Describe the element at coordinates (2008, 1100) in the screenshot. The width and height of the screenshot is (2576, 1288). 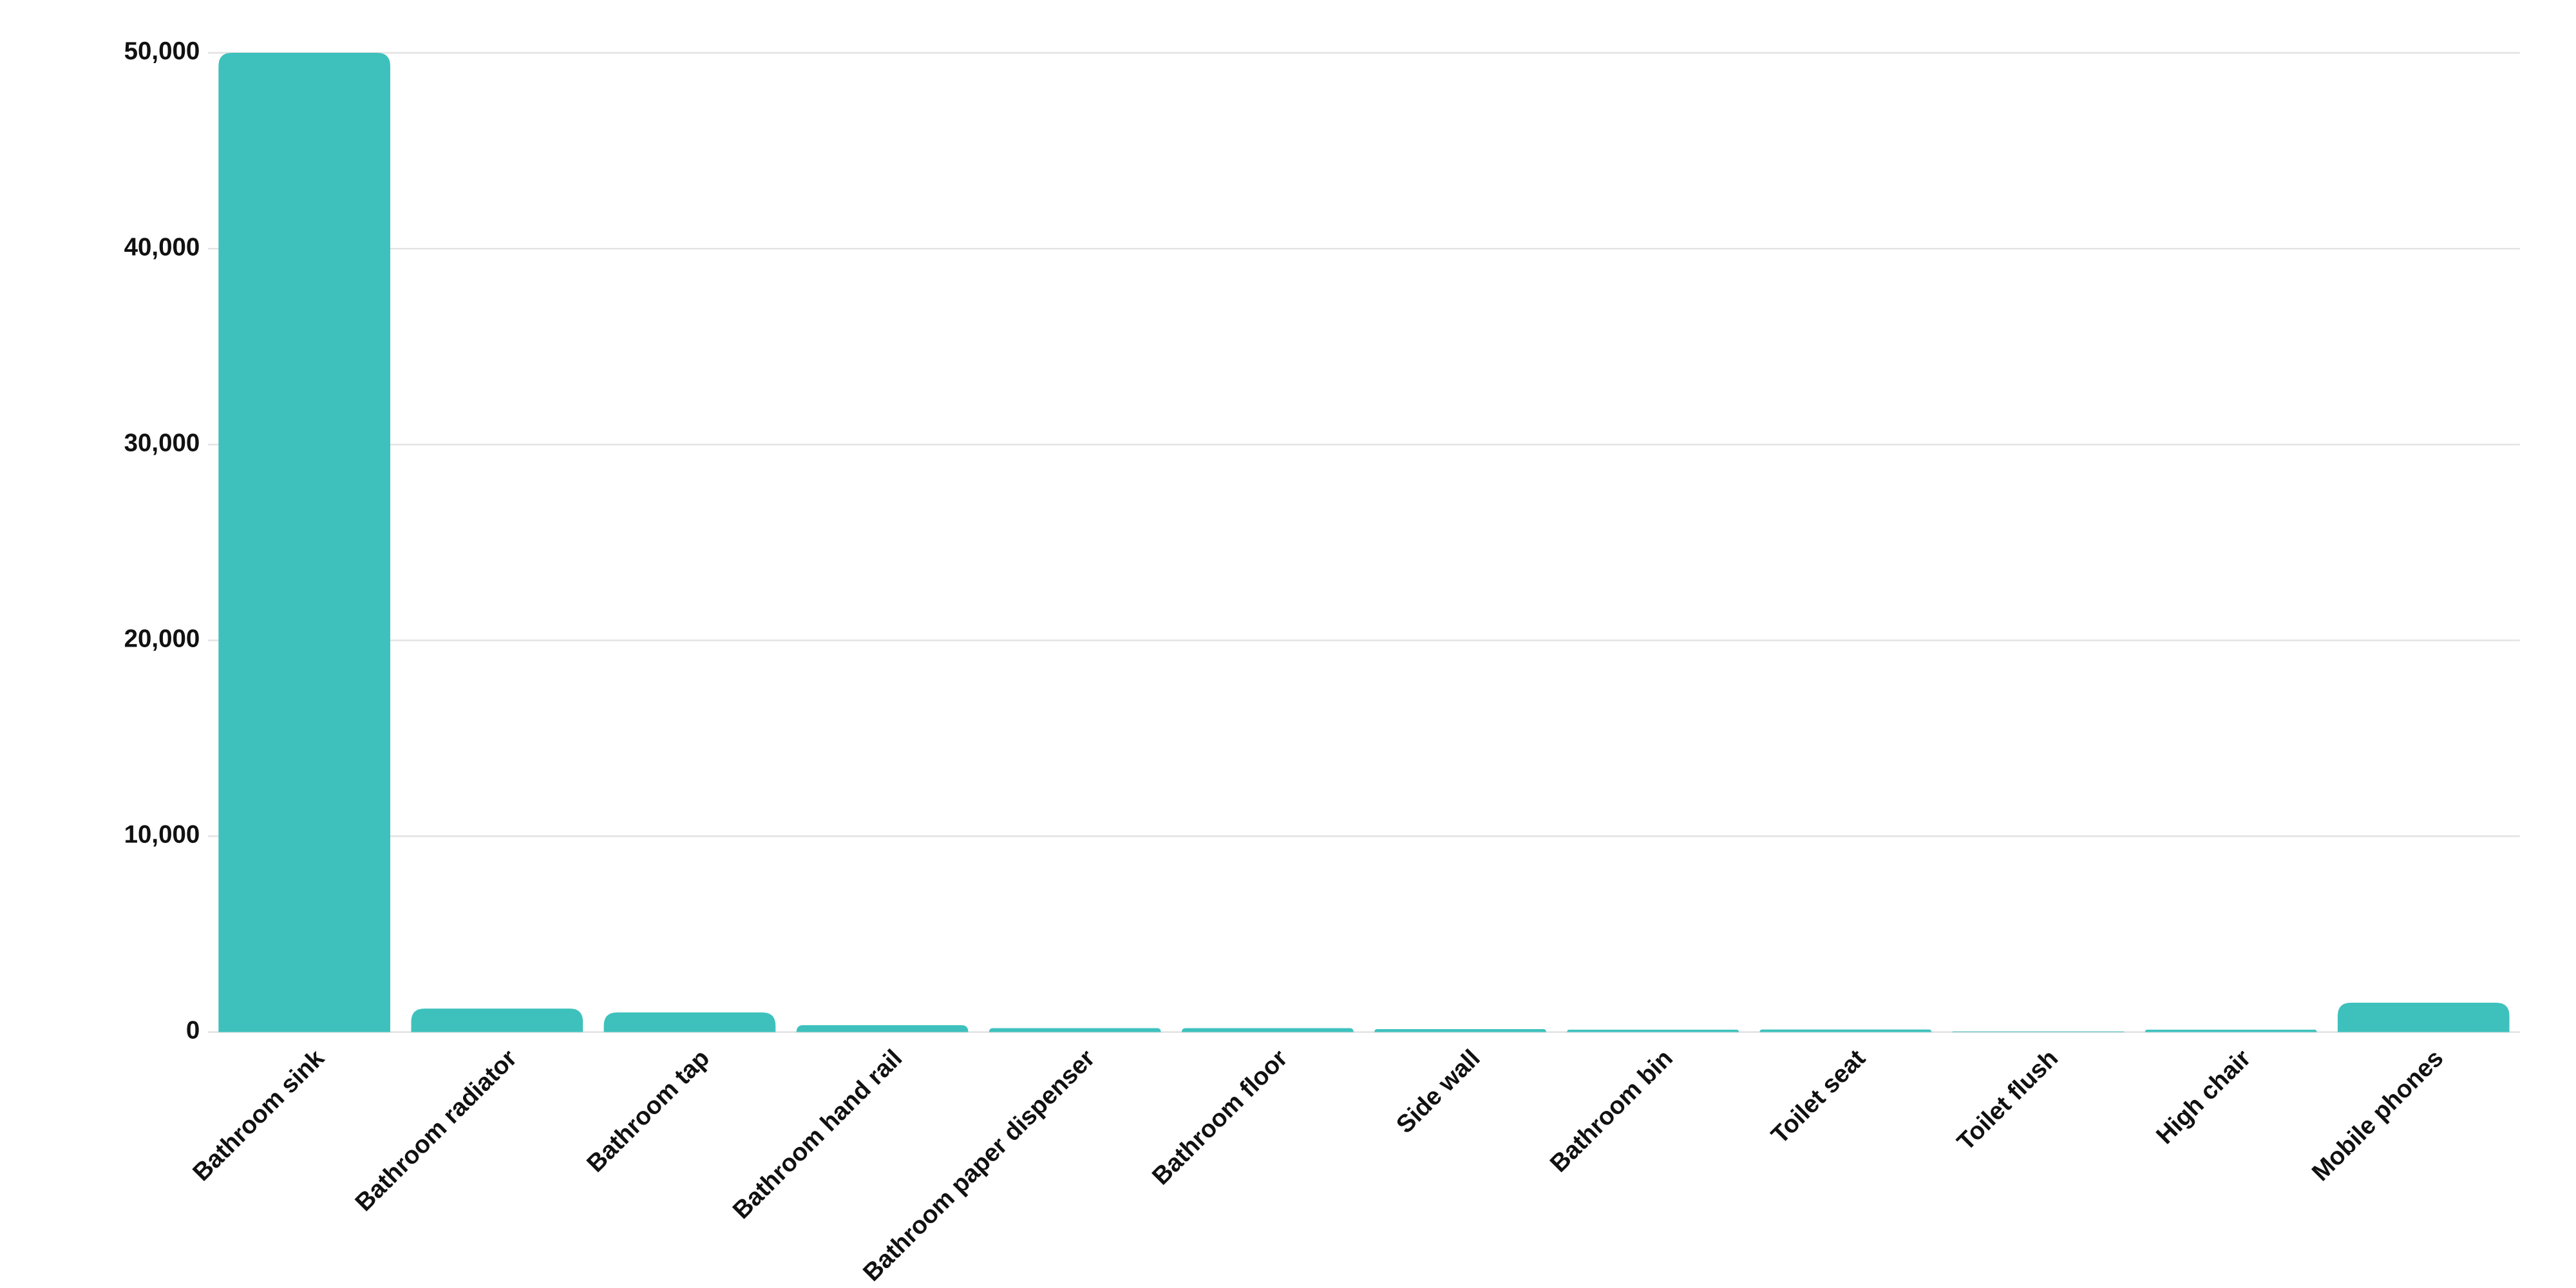
I see `x-tick-label: Toilet flush` at that location.